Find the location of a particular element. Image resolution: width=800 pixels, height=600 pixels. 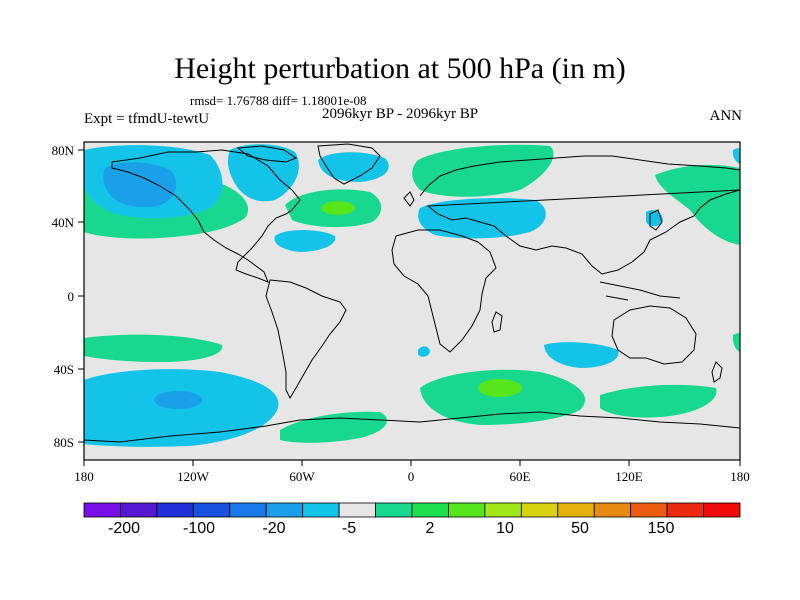

lat-label: 0 is located at coordinates (71, 296).